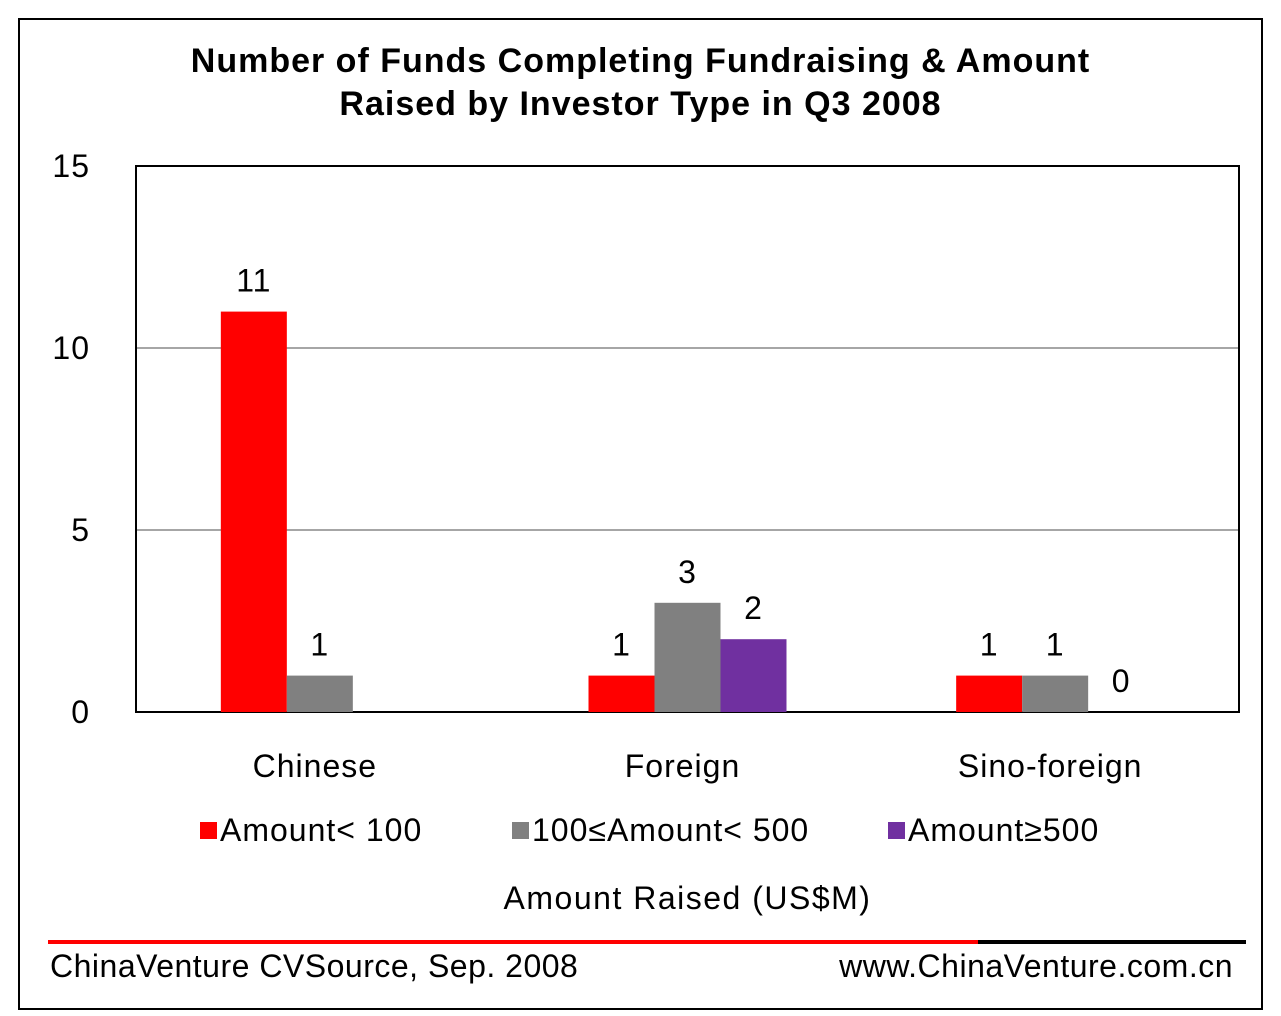 This screenshot has height=1016, width=1281. I want to click on data-label-1-2: 1, so click(319, 645).